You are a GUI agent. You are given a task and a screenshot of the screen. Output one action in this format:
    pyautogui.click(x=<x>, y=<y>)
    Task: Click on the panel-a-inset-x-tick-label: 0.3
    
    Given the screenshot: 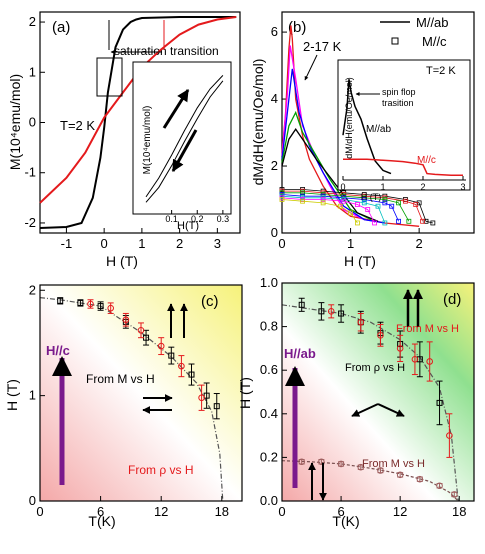 What is the action you would take?
    pyautogui.click(x=223, y=219)
    